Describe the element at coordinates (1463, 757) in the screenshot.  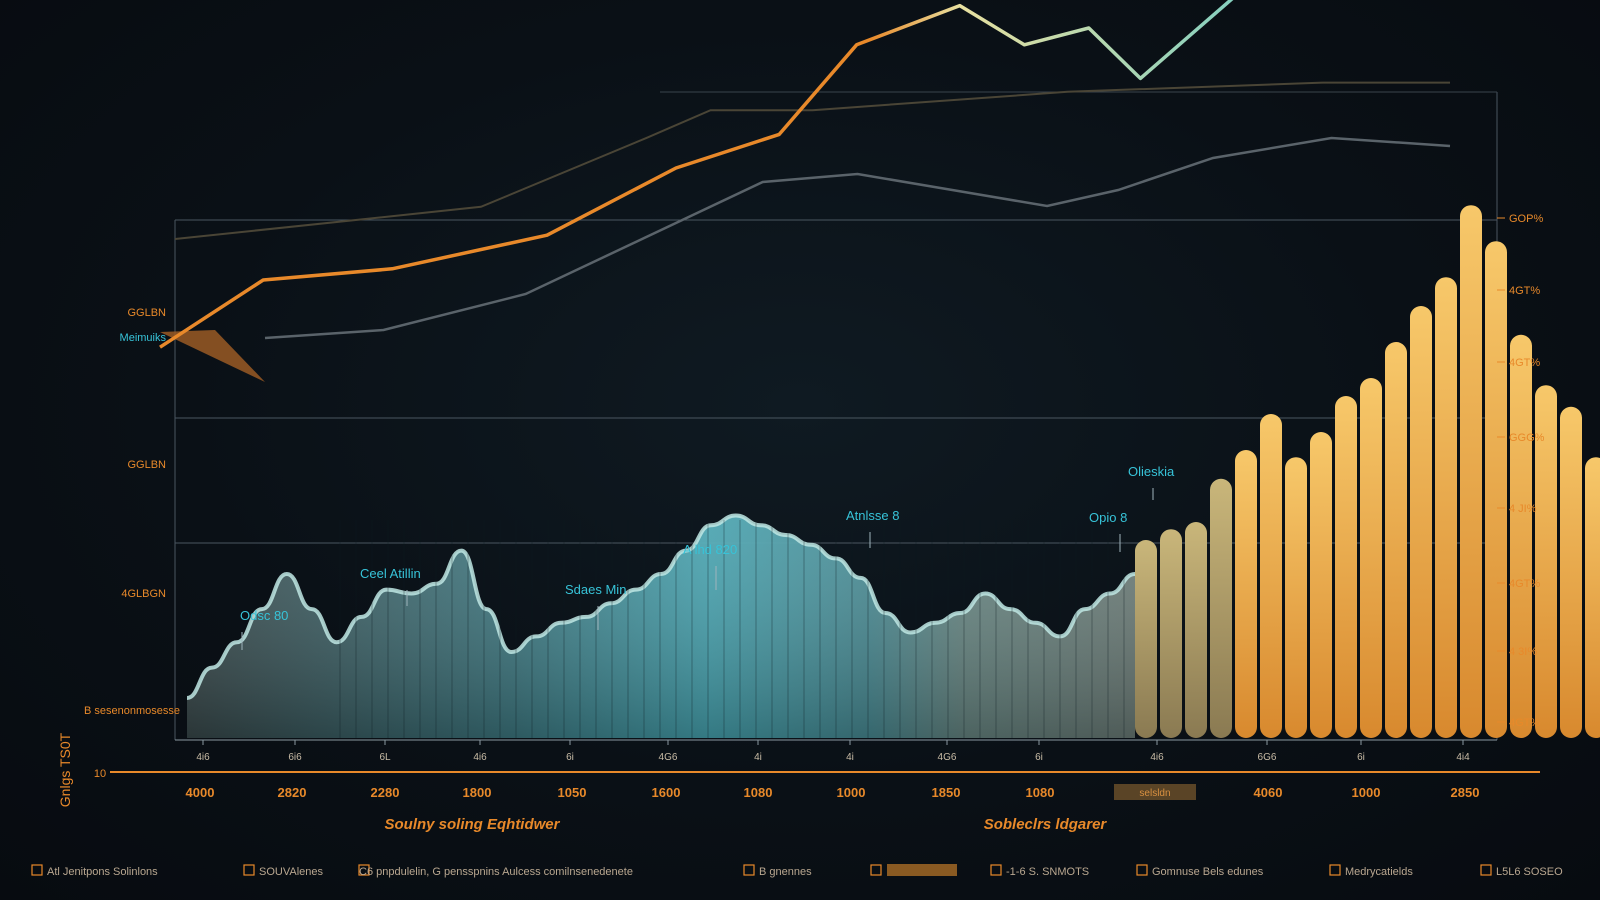
I see `x-tick-top-label: 4i4` at that location.